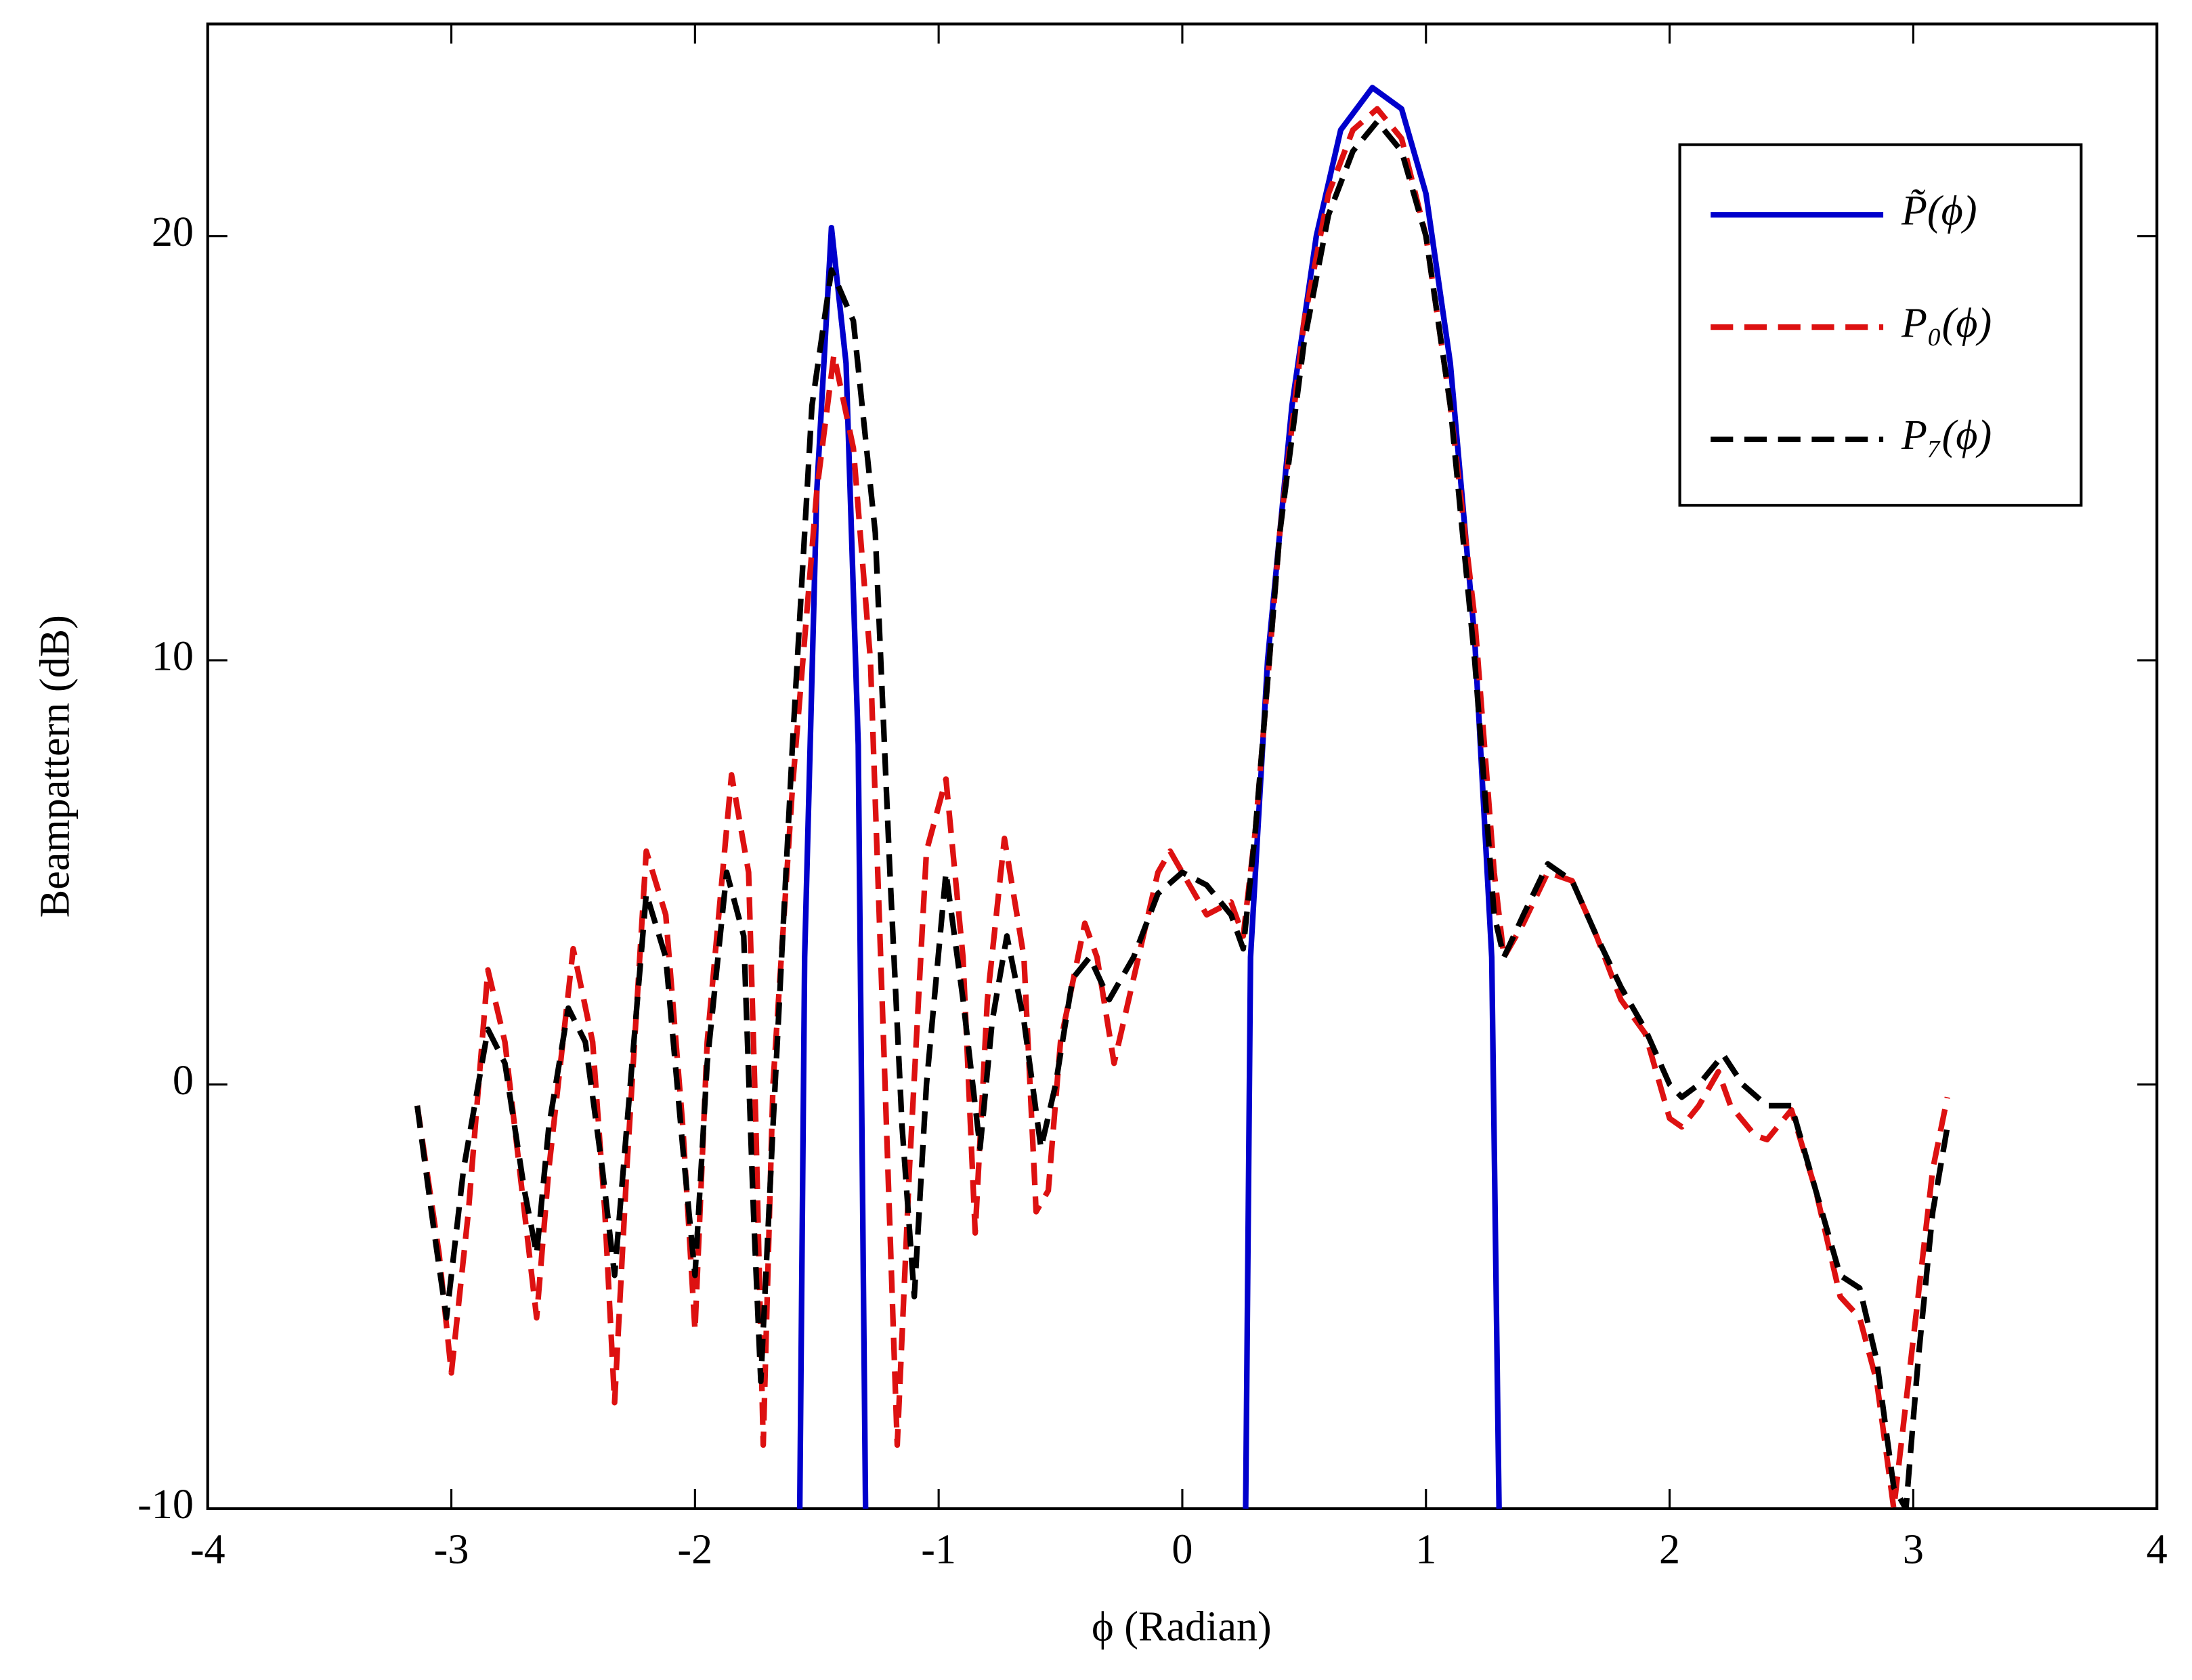 The height and width of the screenshot is (1680, 2192). Describe the element at coordinates (1425, 1550) in the screenshot. I see `x-tick-label: 1` at that location.